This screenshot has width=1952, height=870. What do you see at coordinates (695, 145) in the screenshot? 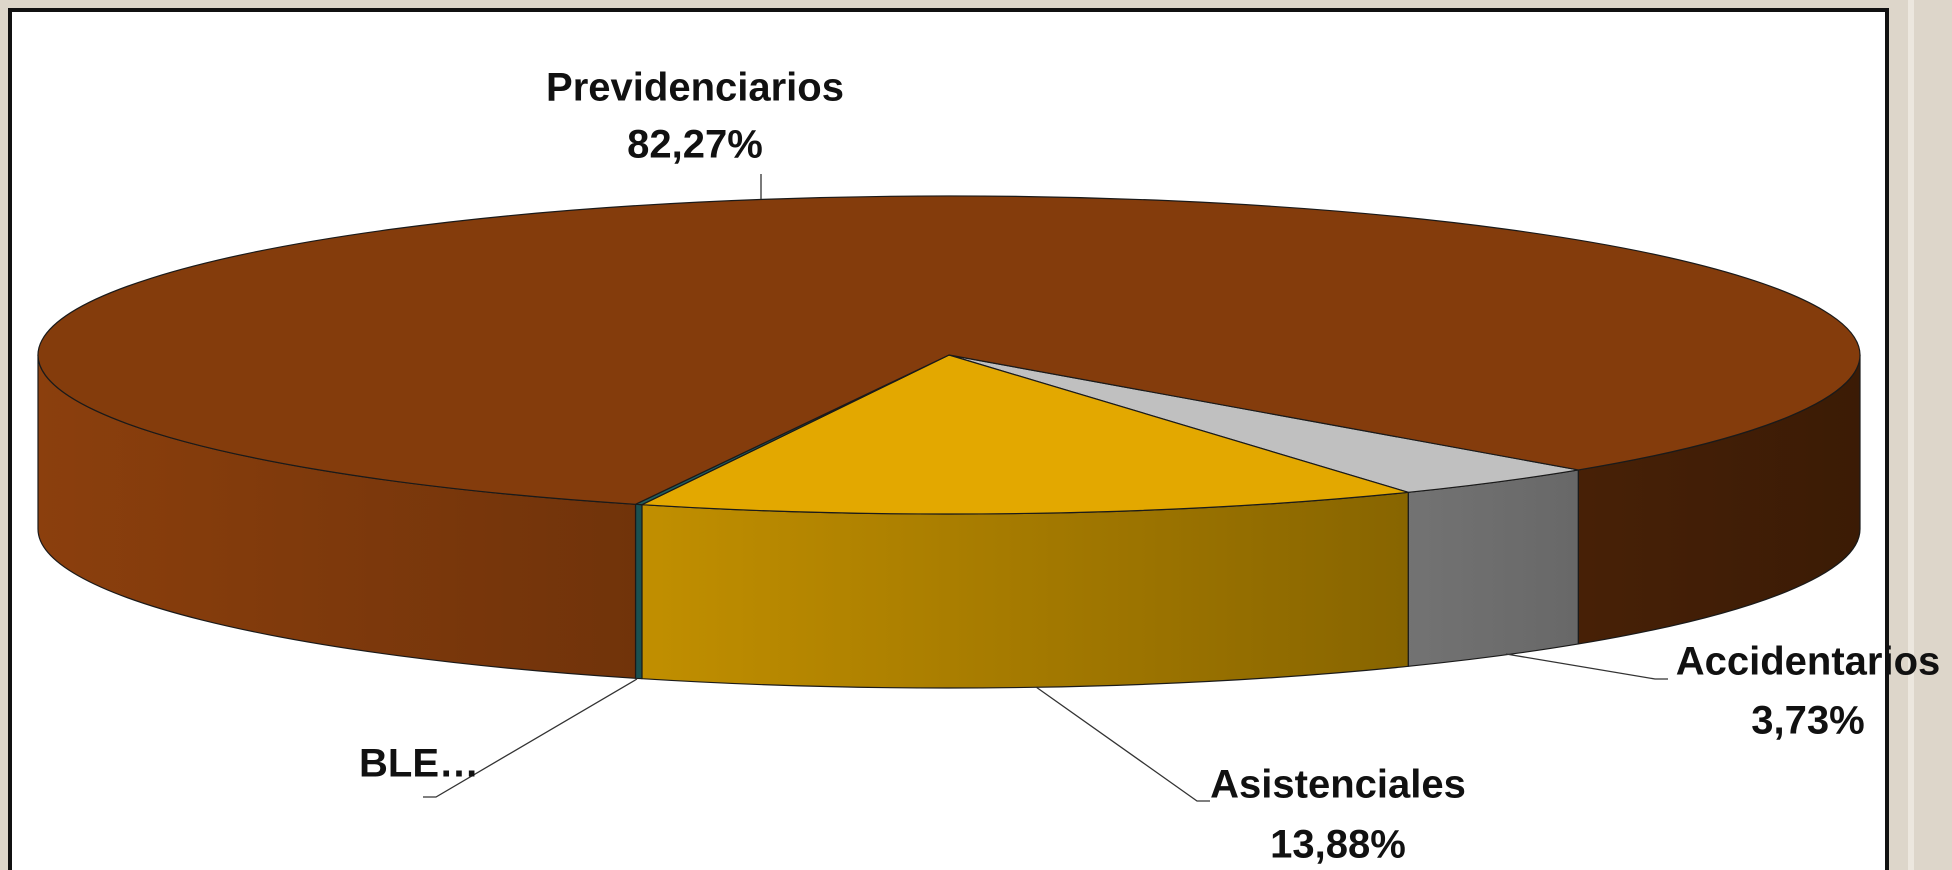
I see `value-label: 82,27%` at bounding box center [695, 145].